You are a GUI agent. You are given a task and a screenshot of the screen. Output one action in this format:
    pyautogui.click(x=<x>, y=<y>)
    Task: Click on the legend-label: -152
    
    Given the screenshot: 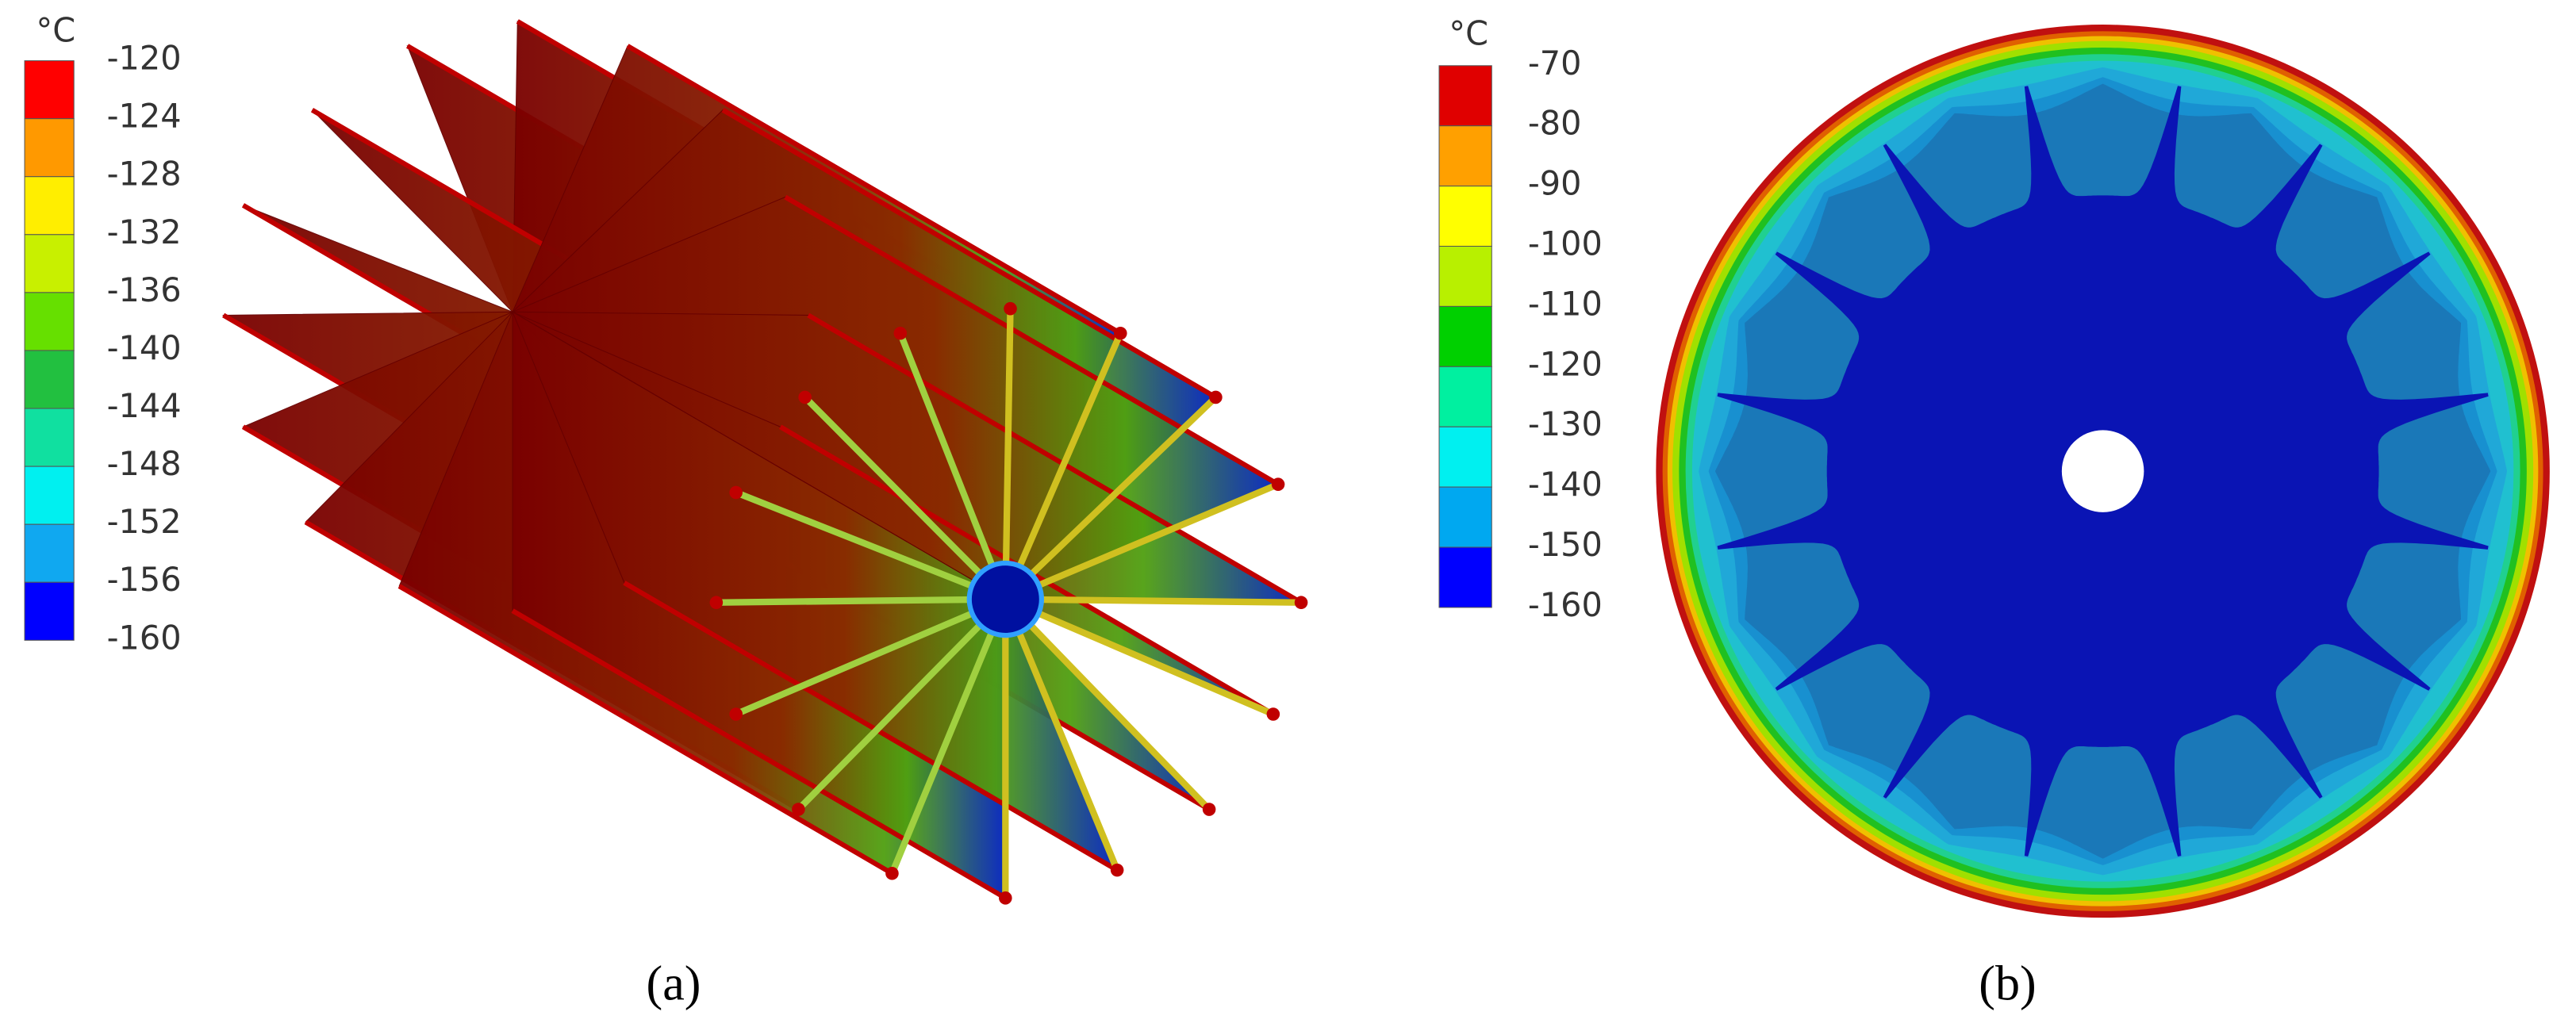 What is the action you would take?
    pyautogui.click(x=144, y=522)
    